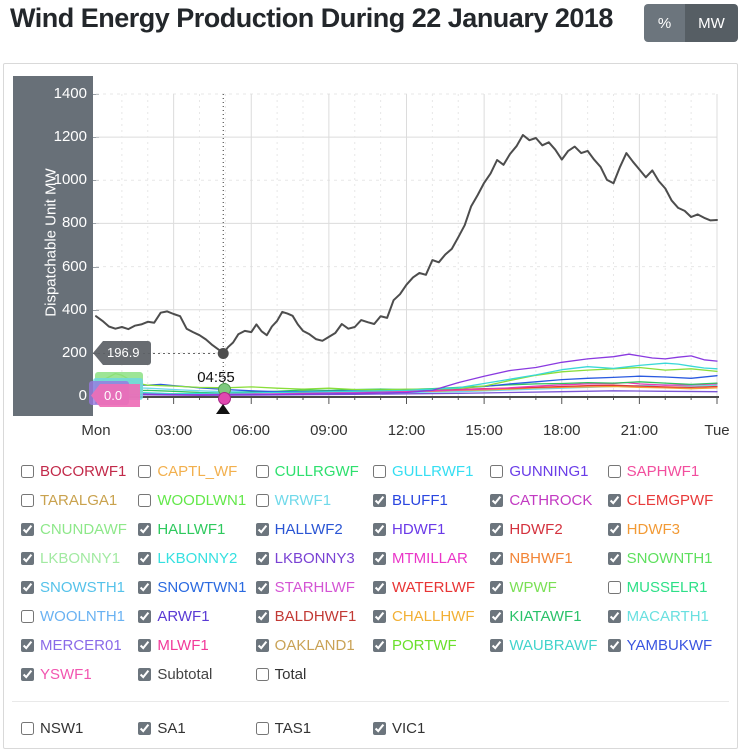 This screenshot has height=751, width=741. I want to click on farm-legend-item-checkbox-gullrwf1, so click(379, 471).